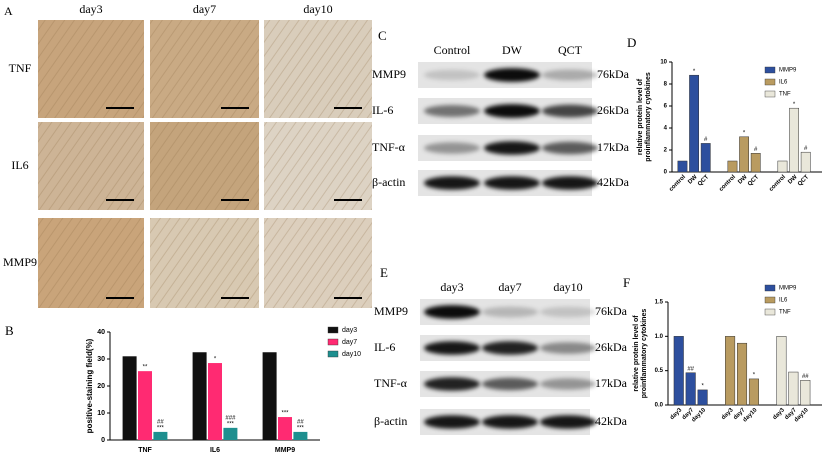 This screenshot has height=464, width=825. Describe the element at coordinates (690, 369) in the screenshot. I see `significance-mark: ##` at that location.